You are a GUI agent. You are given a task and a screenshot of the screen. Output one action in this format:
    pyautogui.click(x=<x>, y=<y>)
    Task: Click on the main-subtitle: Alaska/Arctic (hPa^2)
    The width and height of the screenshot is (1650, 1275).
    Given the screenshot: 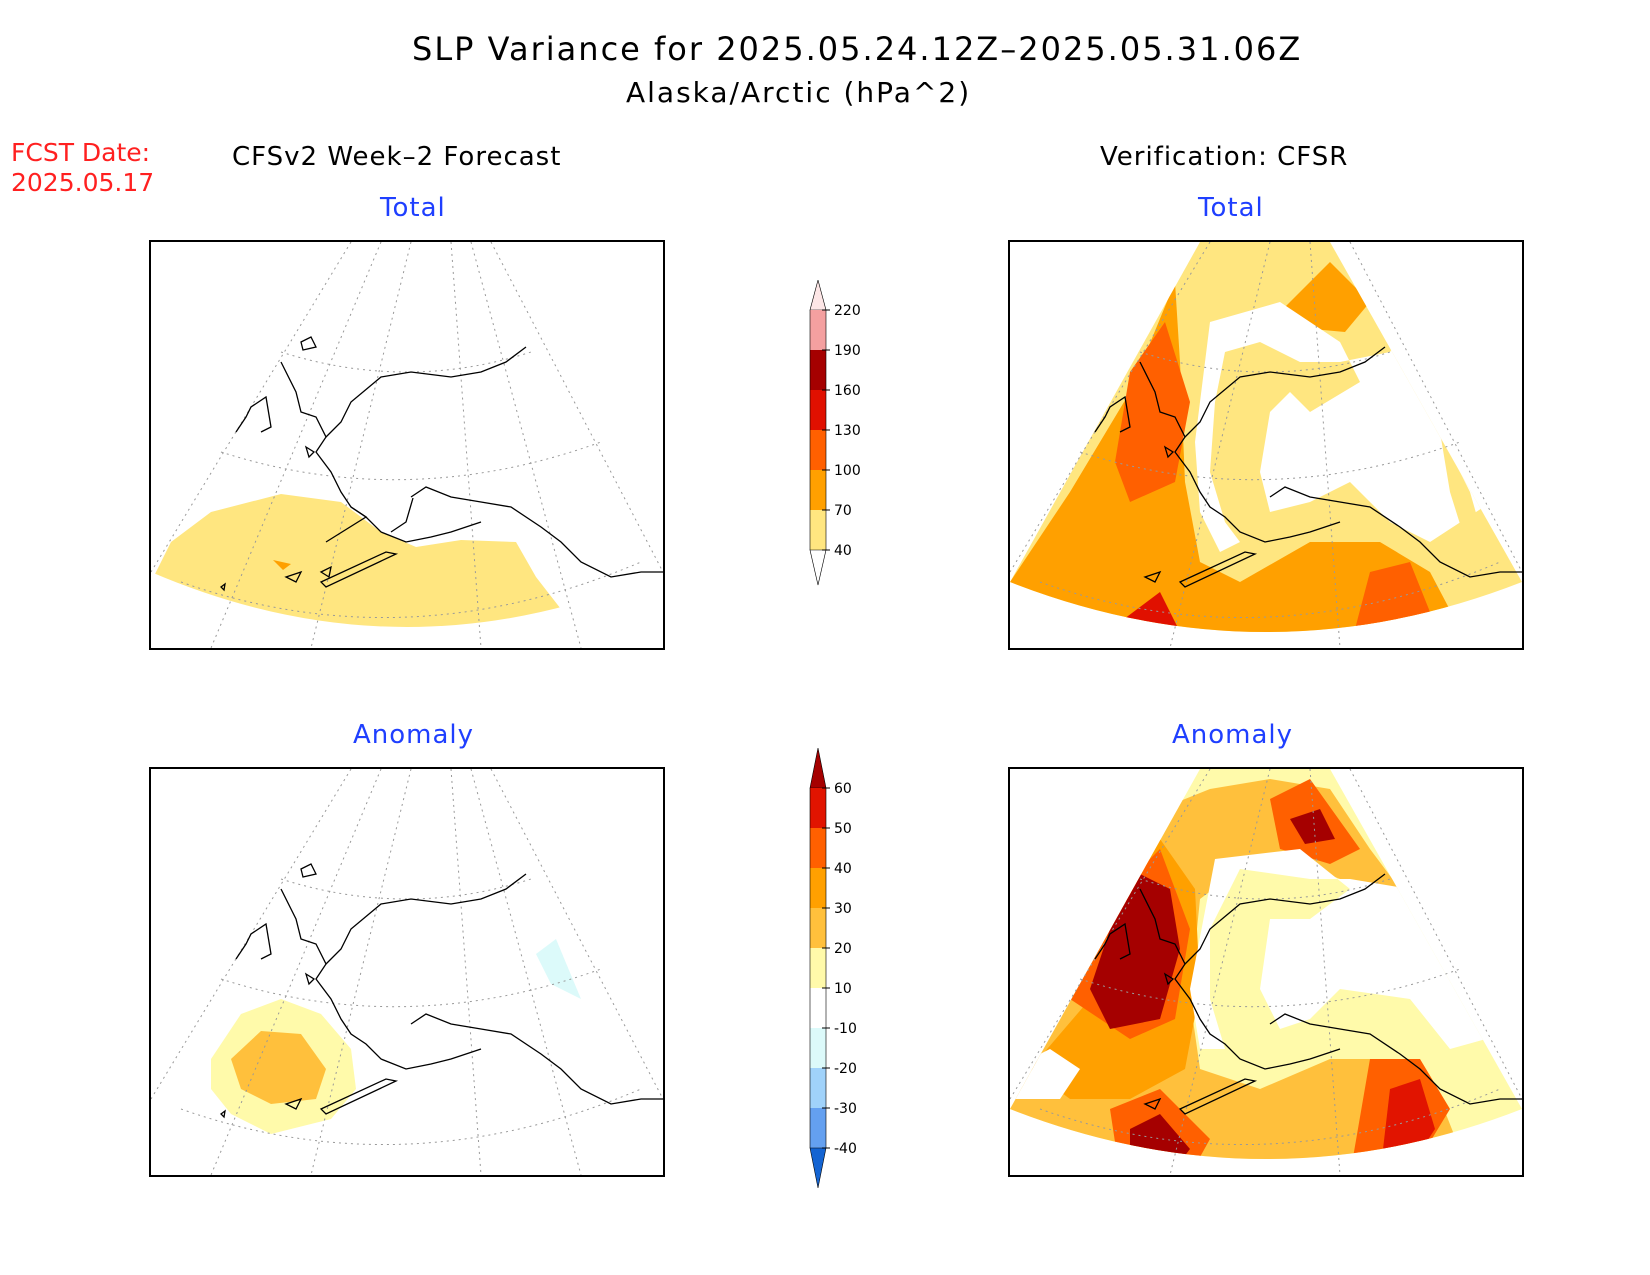 What is the action you would take?
    pyautogui.click(x=799, y=92)
    